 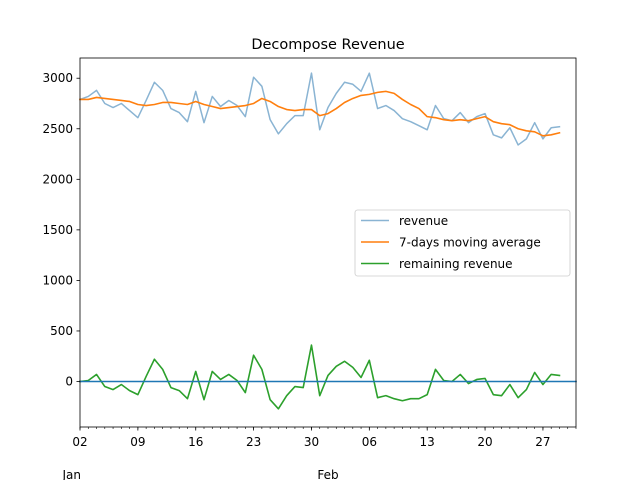 I want to click on x-tick-label: 27, so click(x=542, y=442).